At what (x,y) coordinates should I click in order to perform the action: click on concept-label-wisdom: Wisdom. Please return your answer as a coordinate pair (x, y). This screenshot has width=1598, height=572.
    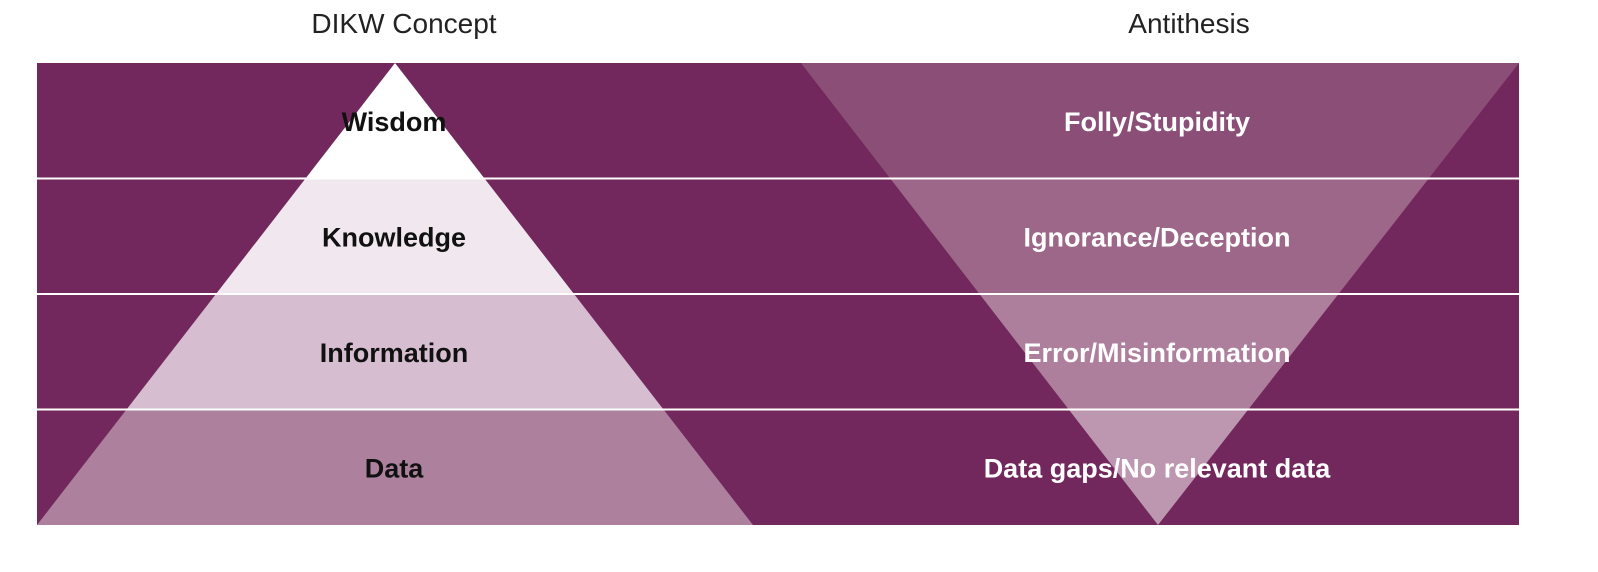
    Looking at the image, I should click on (394, 122).